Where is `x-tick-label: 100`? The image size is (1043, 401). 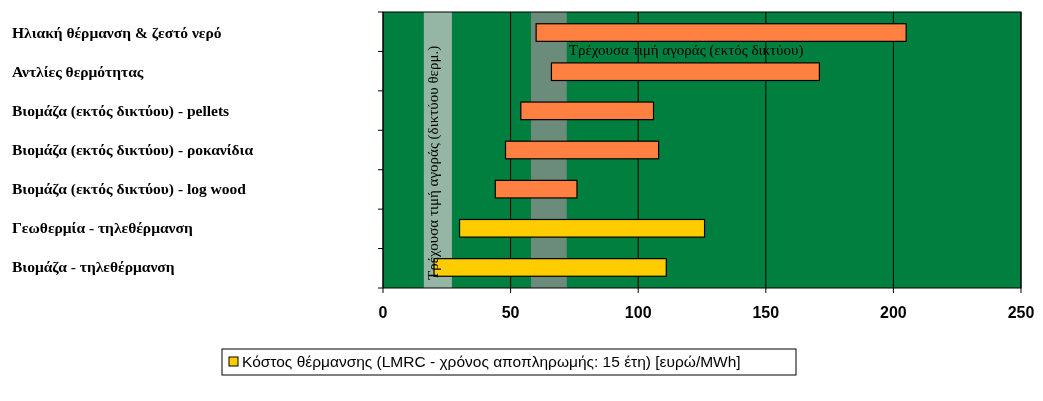
x-tick-label: 100 is located at coordinates (638, 312).